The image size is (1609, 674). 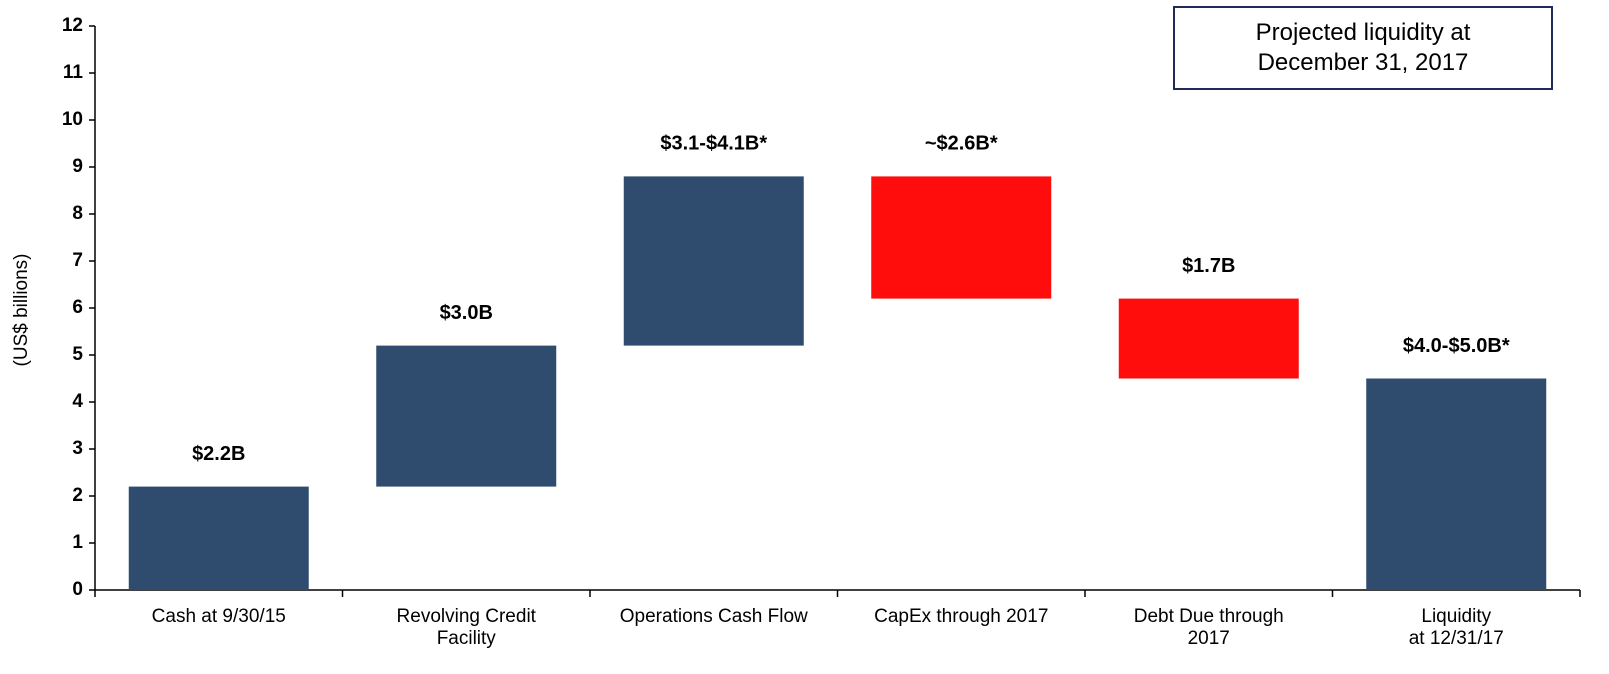 What do you see at coordinates (72, 119) in the screenshot?
I see `y-tick-label: 10` at bounding box center [72, 119].